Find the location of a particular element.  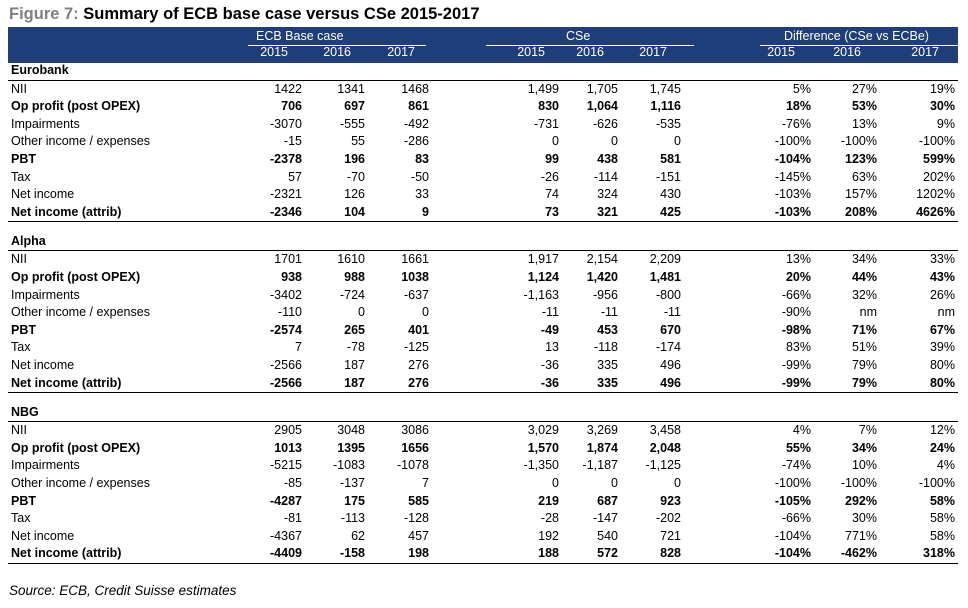

table-cell: -956 is located at coordinates (605, 294).